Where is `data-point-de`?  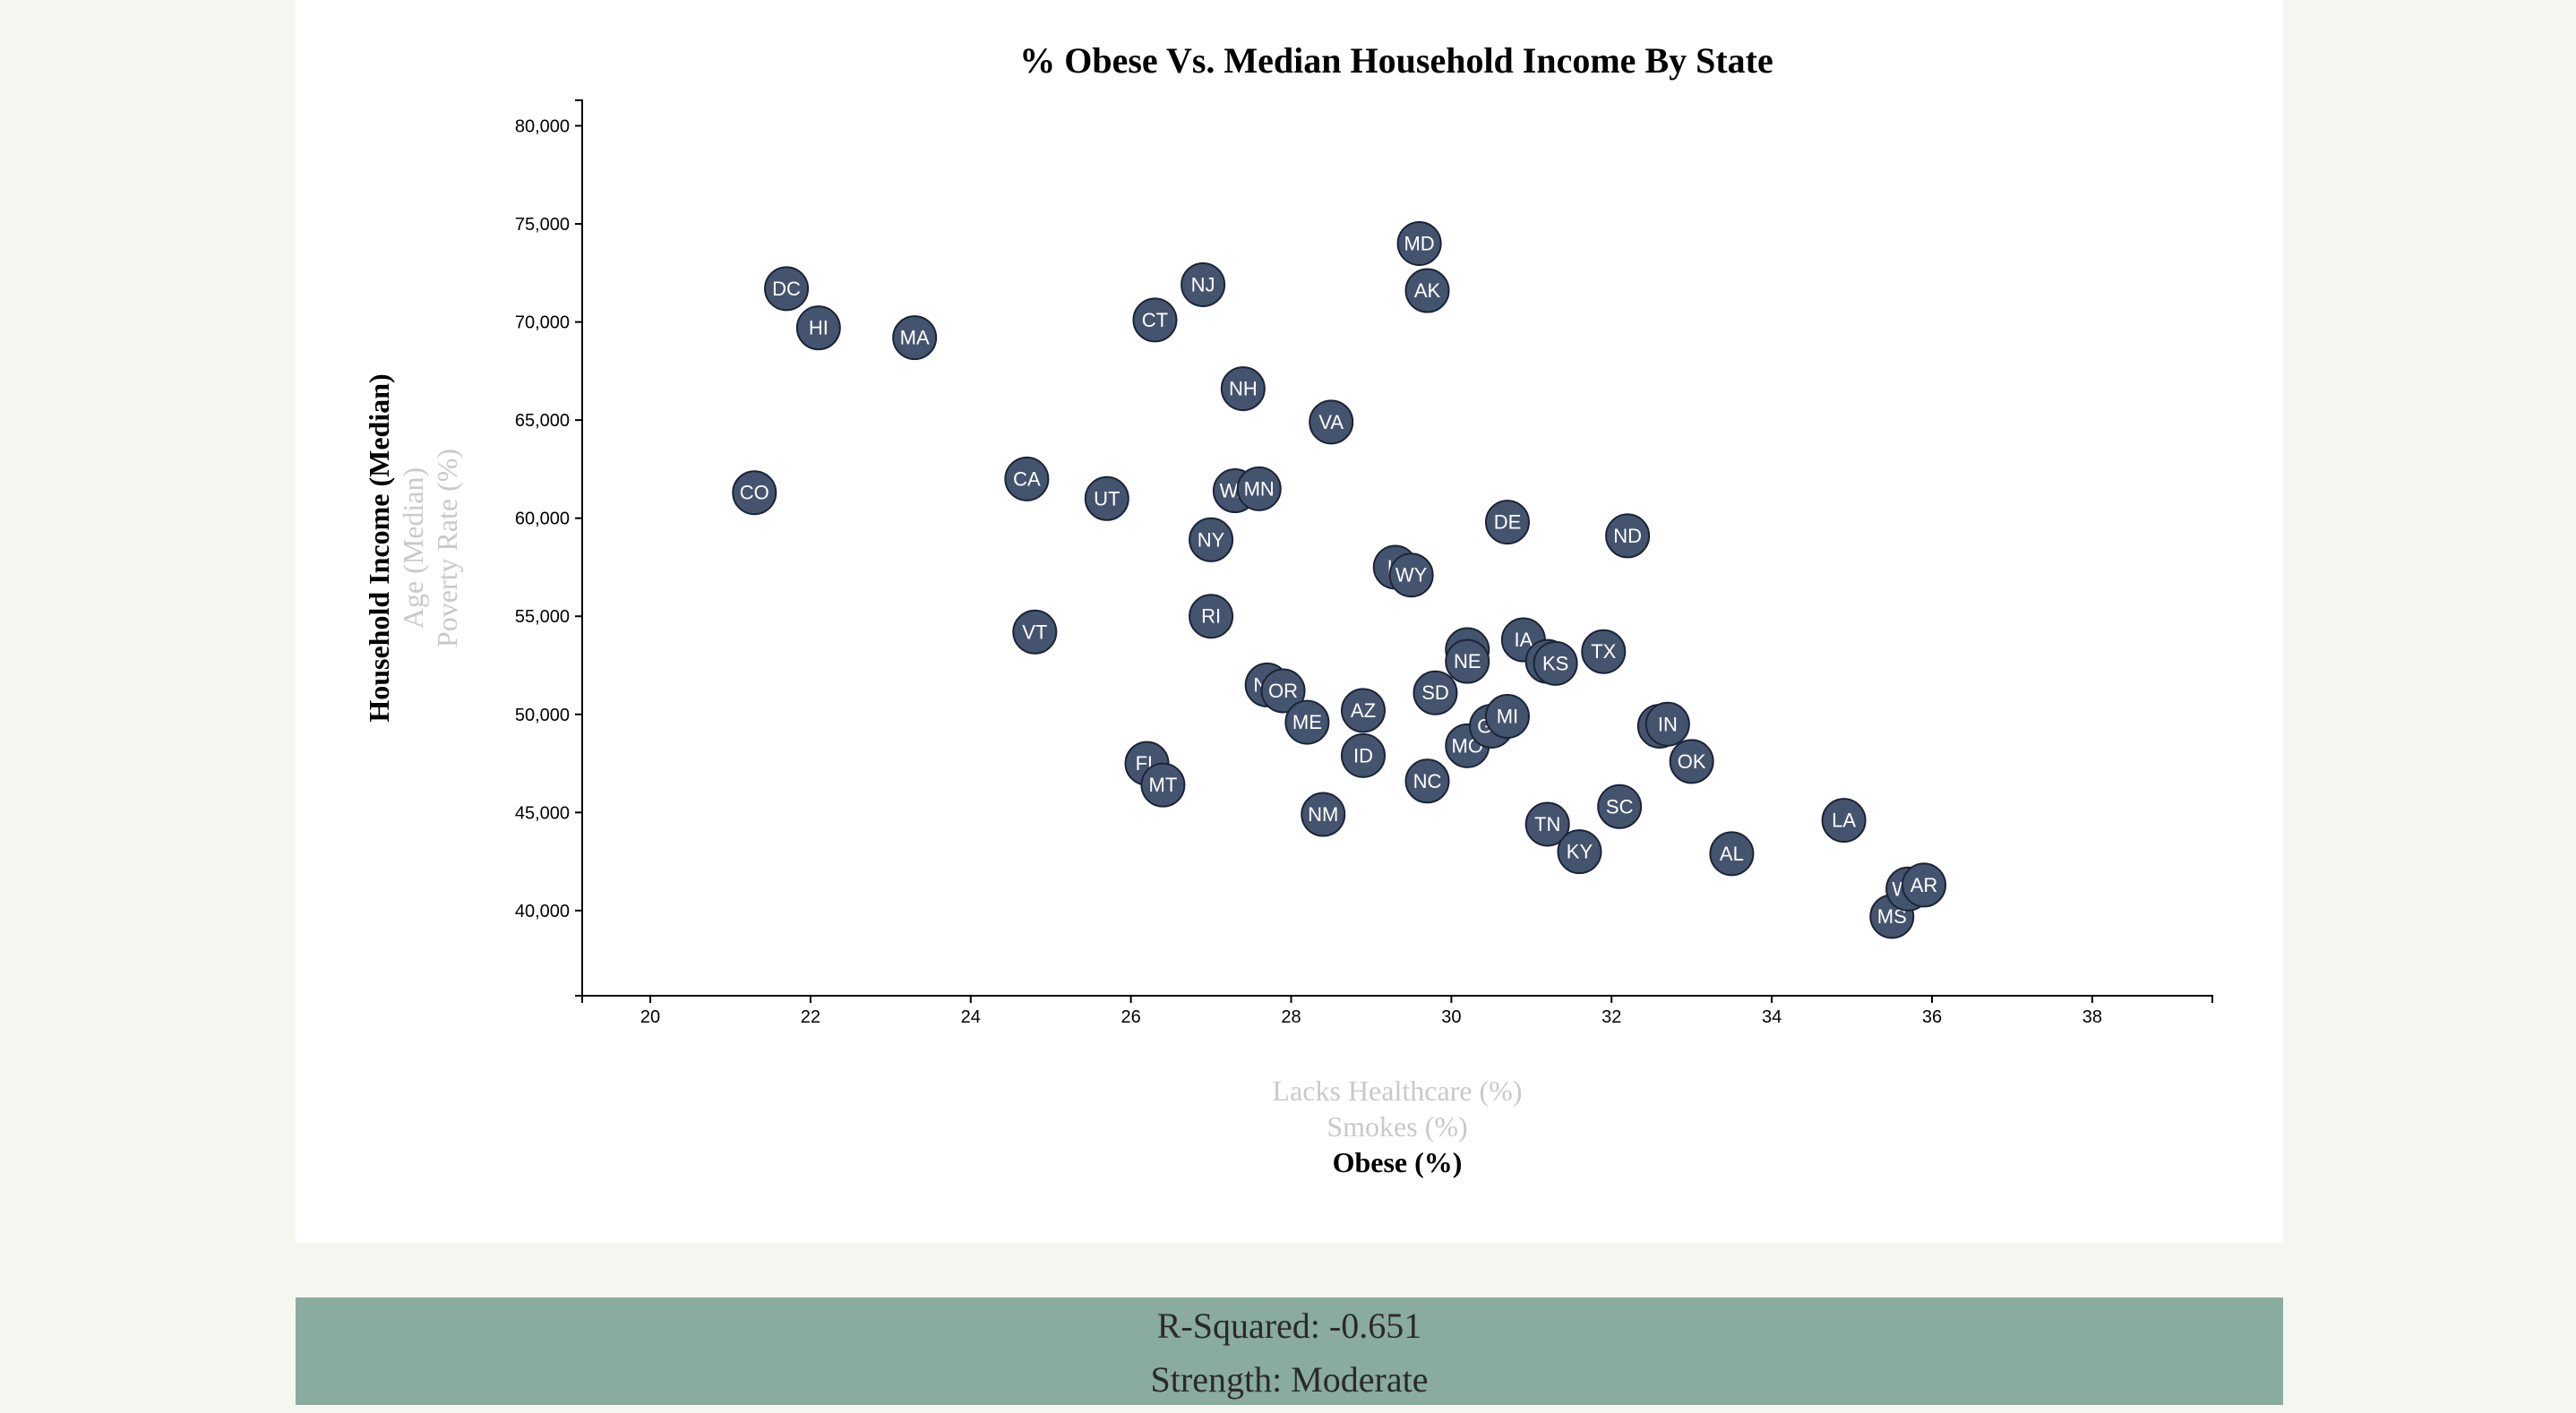 data-point-de is located at coordinates (1507, 522).